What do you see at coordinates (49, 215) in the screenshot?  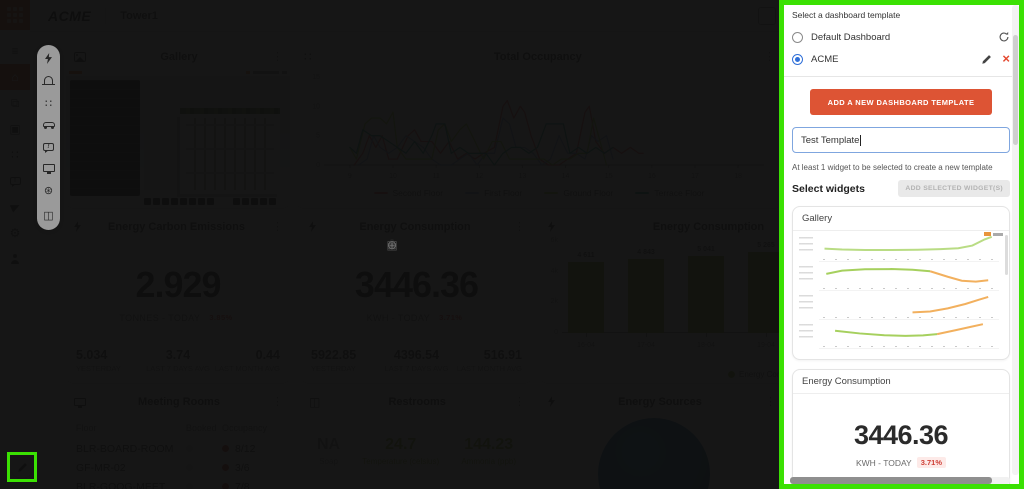 I see `quick-restrooms: ◫` at bounding box center [49, 215].